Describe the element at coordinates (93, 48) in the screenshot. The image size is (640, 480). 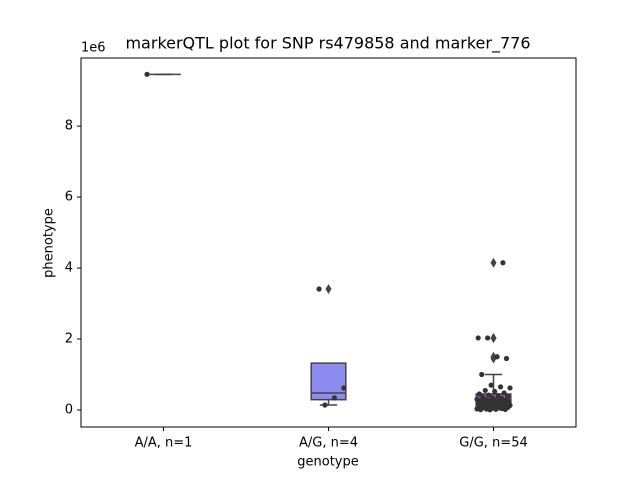
I see `offset-text: 1e6` at that location.